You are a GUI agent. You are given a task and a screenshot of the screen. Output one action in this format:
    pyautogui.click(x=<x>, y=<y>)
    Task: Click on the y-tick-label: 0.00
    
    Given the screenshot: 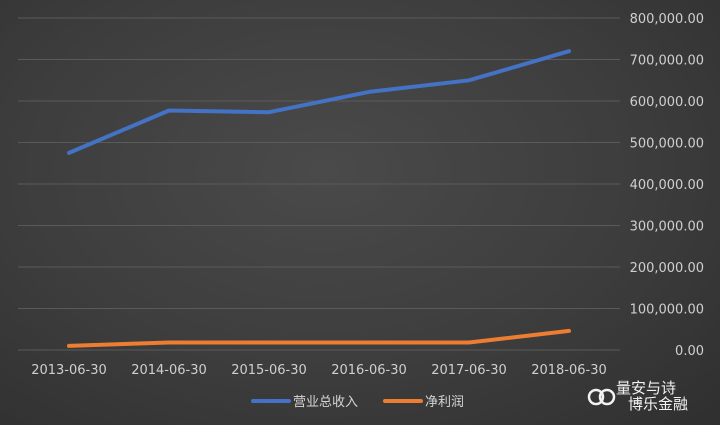 What is the action you would take?
    pyautogui.click(x=689, y=351)
    